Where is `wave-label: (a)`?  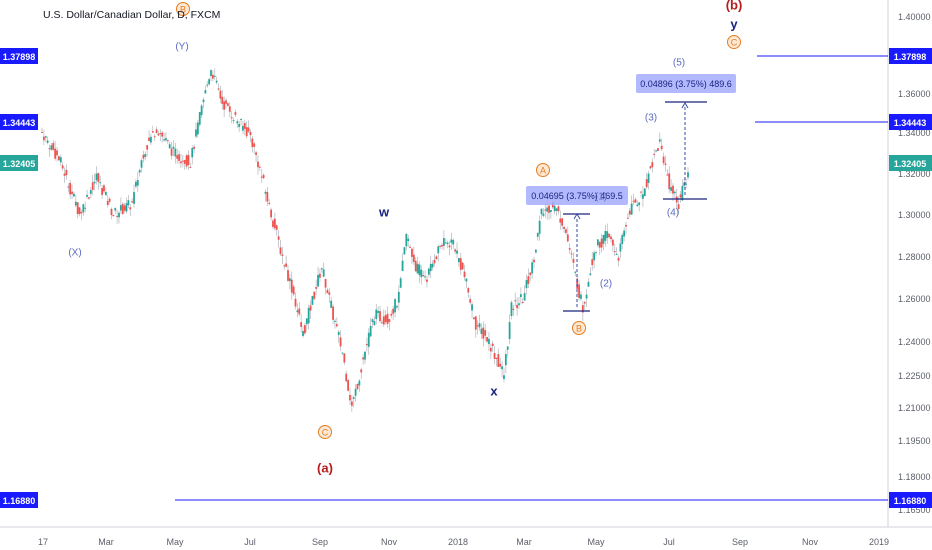 wave-label: (a) is located at coordinates (325, 468).